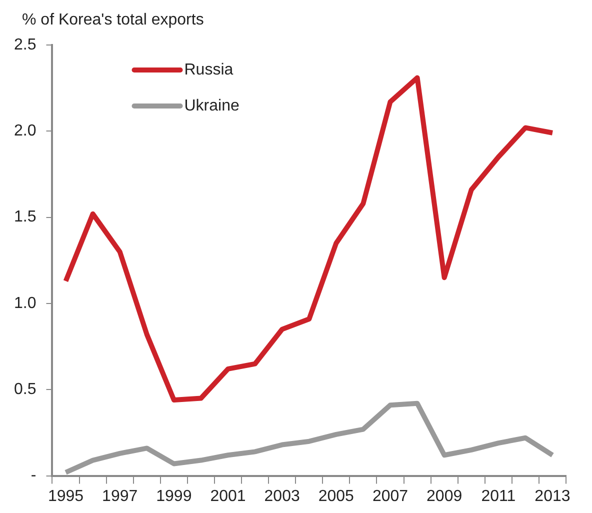  I want to click on y-tick-label: 1.0, so click(25, 303).